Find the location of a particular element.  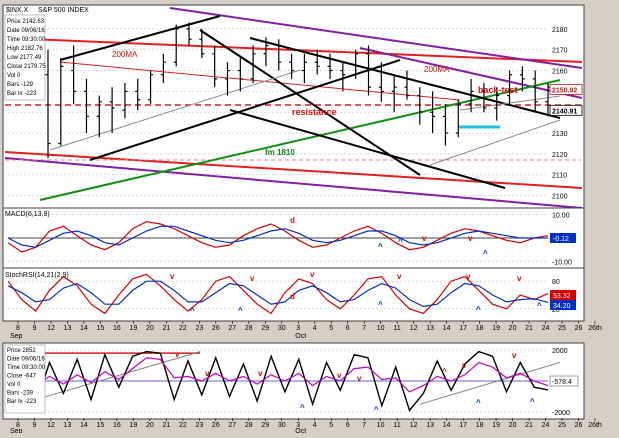

x-axis-tick-label: 4 is located at coordinates (315, 425).